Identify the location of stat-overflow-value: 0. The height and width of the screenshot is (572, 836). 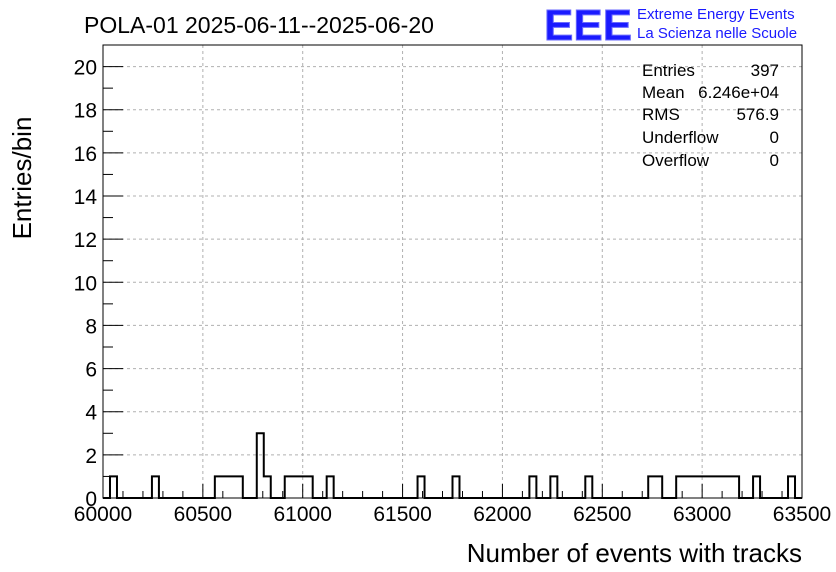
(774, 160).